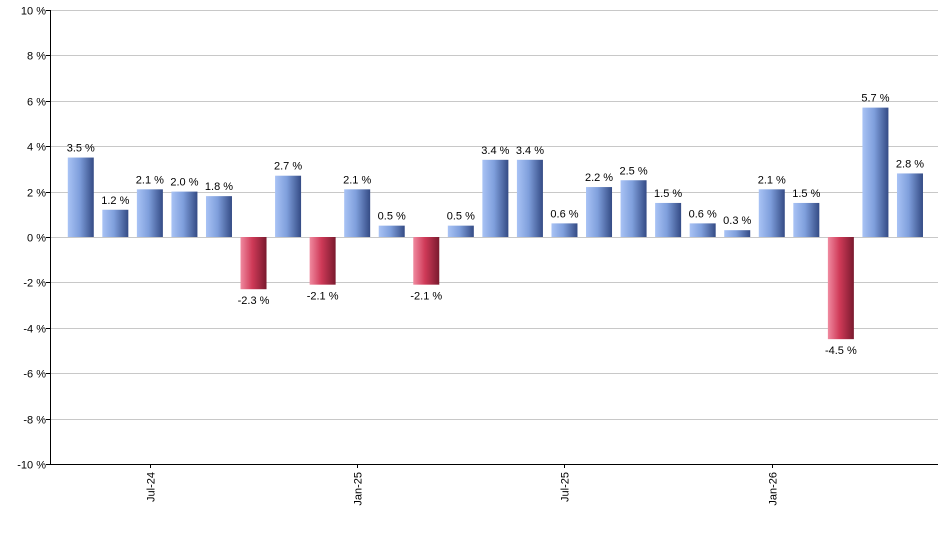  Describe the element at coordinates (34, 421) in the screenshot. I see `y-tick-label: -8 %` at that location.